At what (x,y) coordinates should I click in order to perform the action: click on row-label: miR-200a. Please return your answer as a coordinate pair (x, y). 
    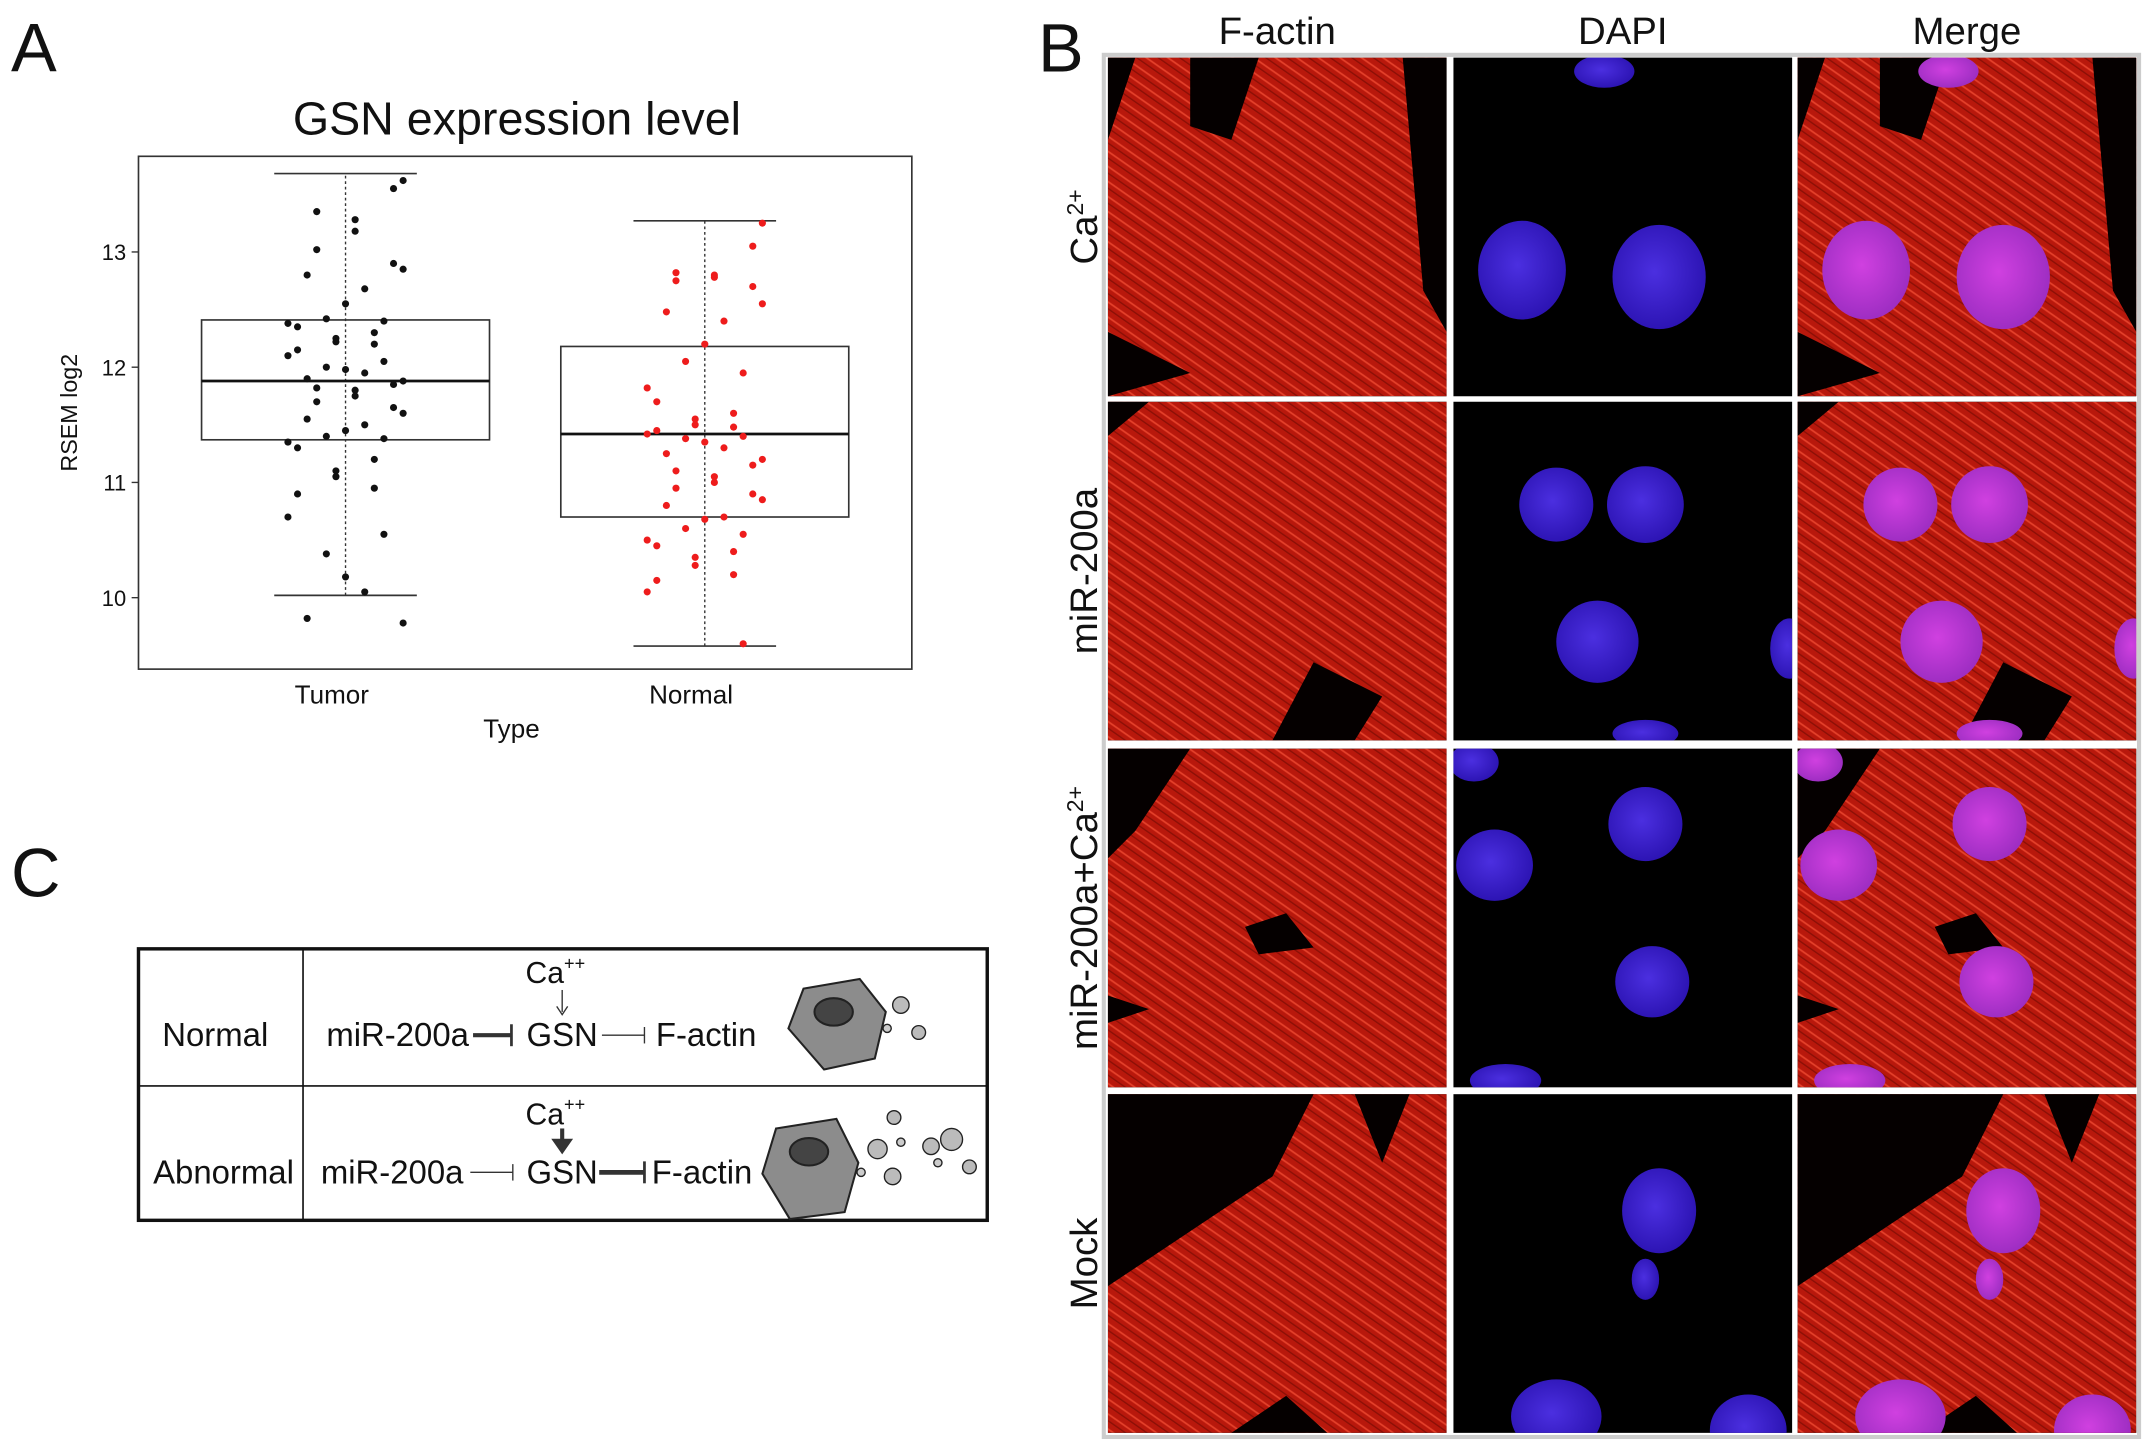
    Looking at the image, I should click on (1084, 570).